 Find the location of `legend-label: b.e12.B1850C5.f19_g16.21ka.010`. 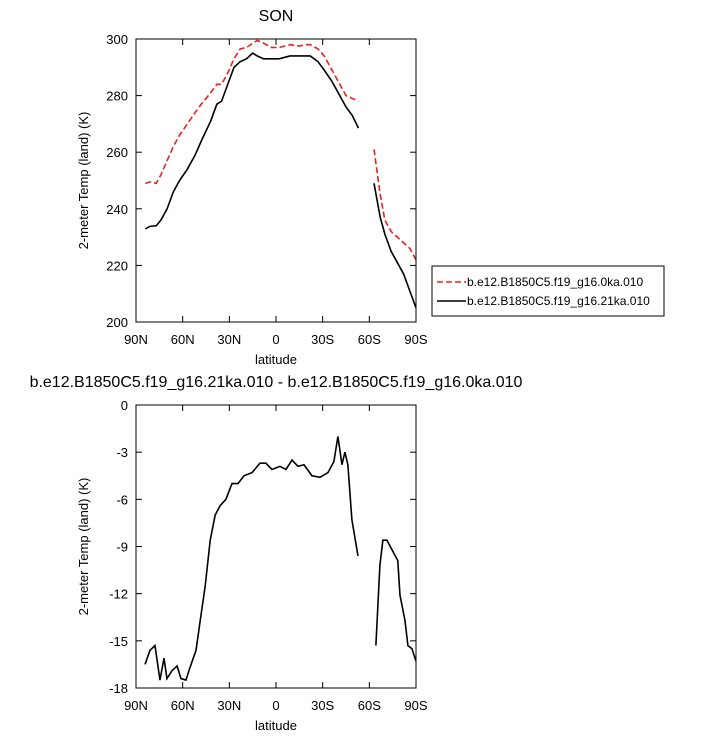

legend-label: b.e12.B1850C5.f19_g16.21ka.010 is located at coordinates (558, 301).